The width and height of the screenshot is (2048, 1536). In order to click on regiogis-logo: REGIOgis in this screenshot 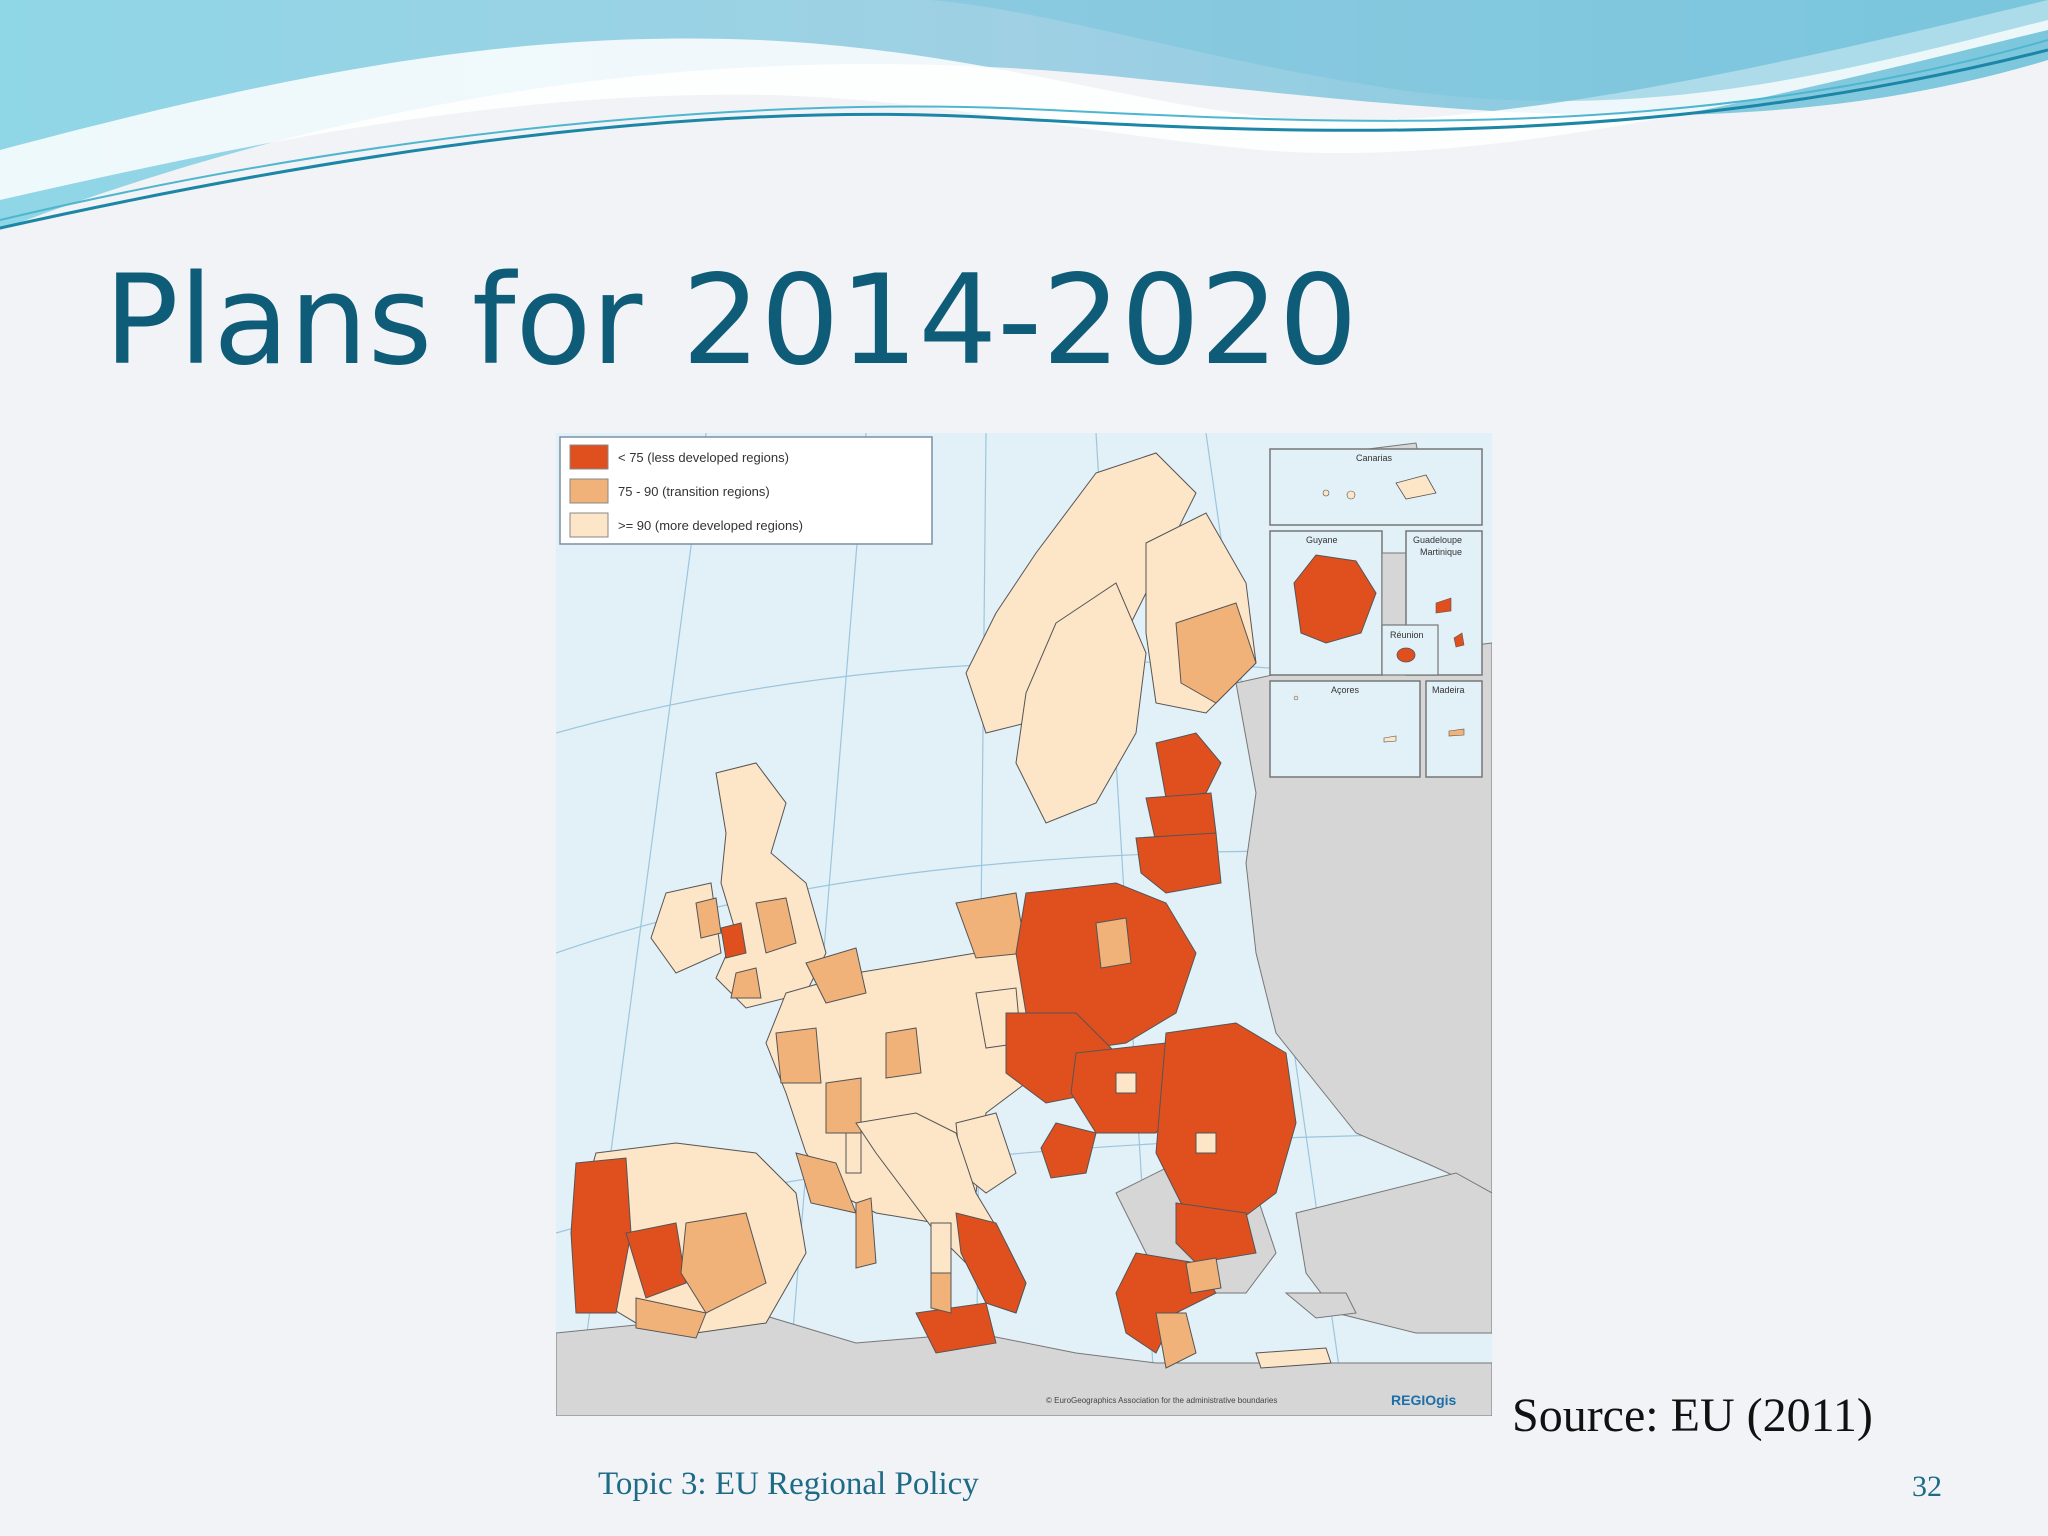, I will do `click(1424, 1400)`.